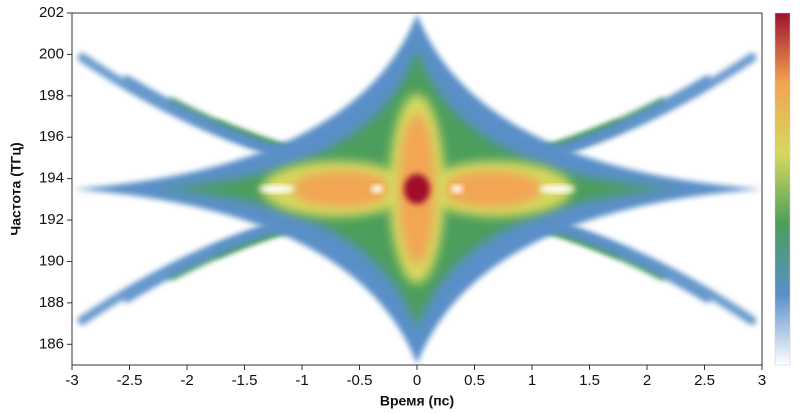 The height and width of the screenshot is (413, 801). What do you see at coordinates (51, 95) in the screenshot?
I see `y-tick-label: 198` at bounding box center [51, 95].